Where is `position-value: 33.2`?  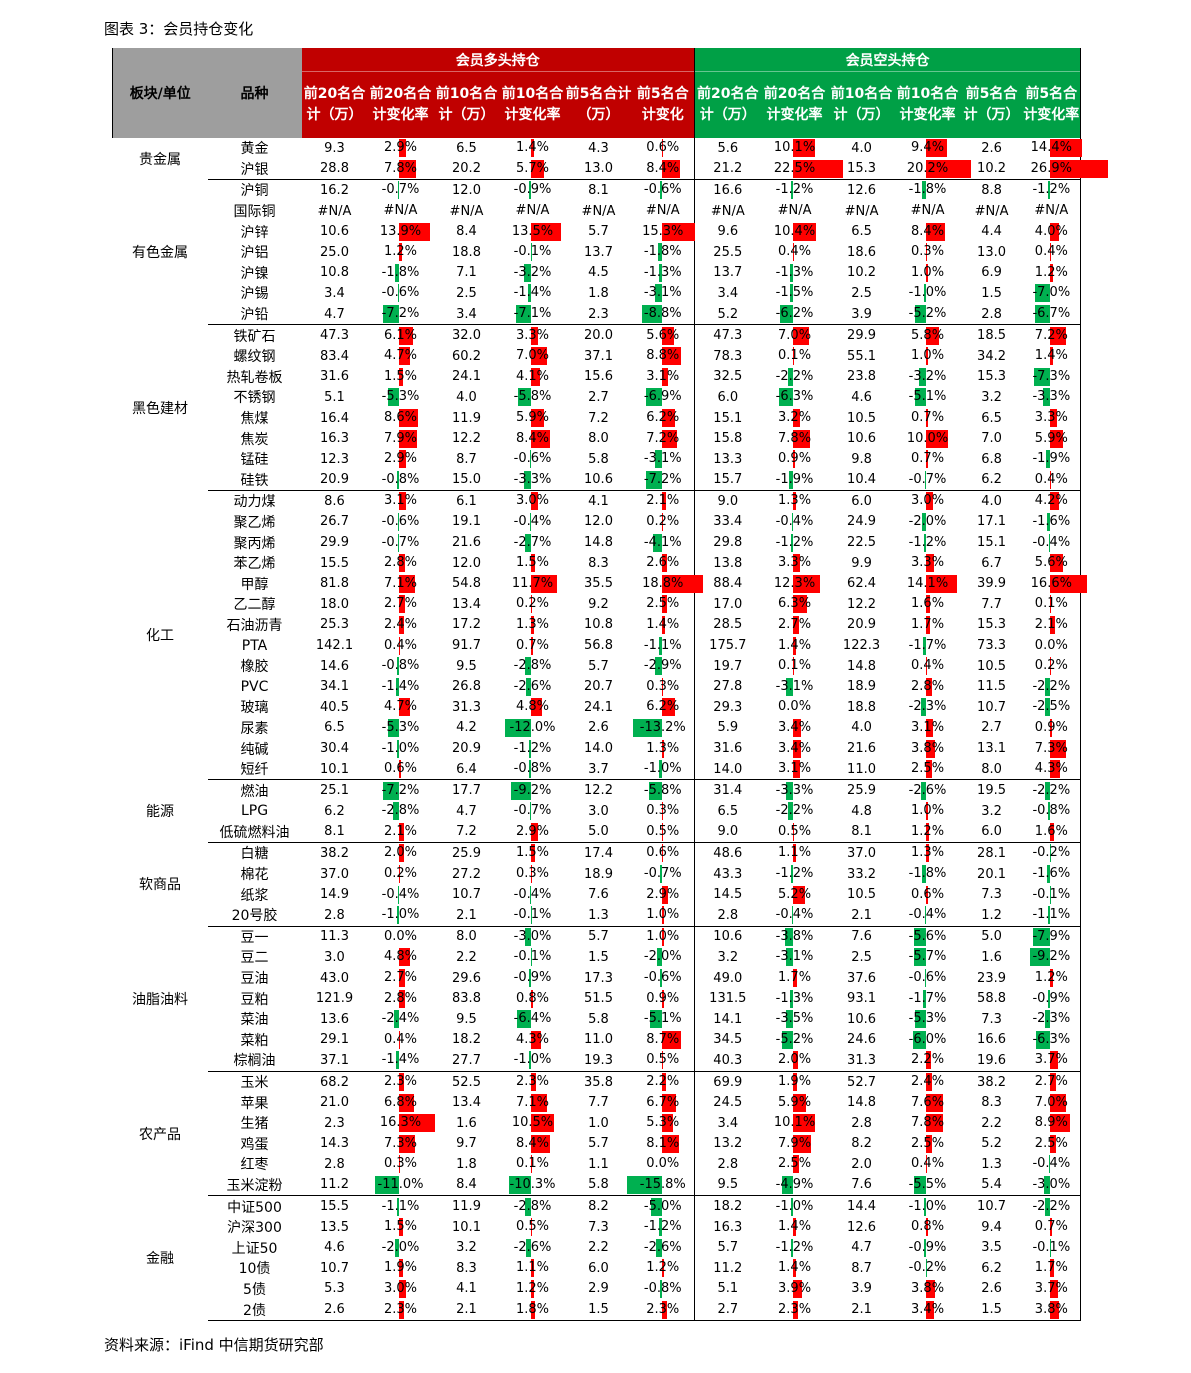
position-value: 33.2 is located at coordinates (861, 874).